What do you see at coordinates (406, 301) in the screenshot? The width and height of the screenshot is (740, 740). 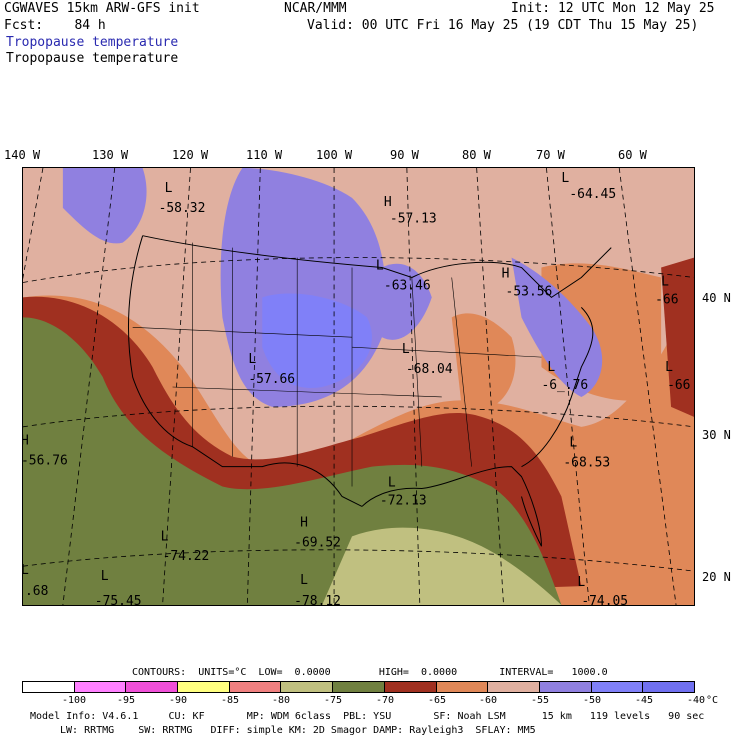 I see `band-great-lakes-cool` at bounding box center [406, 301].